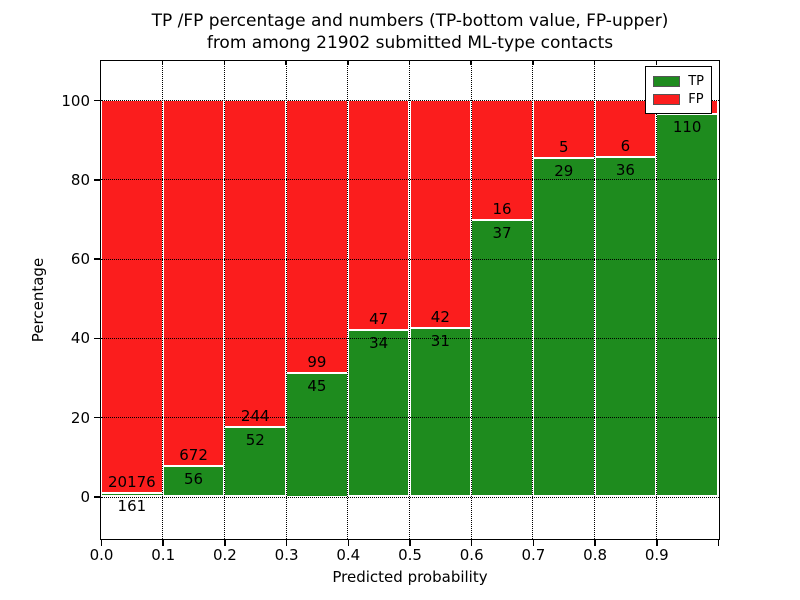 This screenshot has height=600, width=800. I want to click on legend-row-fp: FP, so click(678, 99).